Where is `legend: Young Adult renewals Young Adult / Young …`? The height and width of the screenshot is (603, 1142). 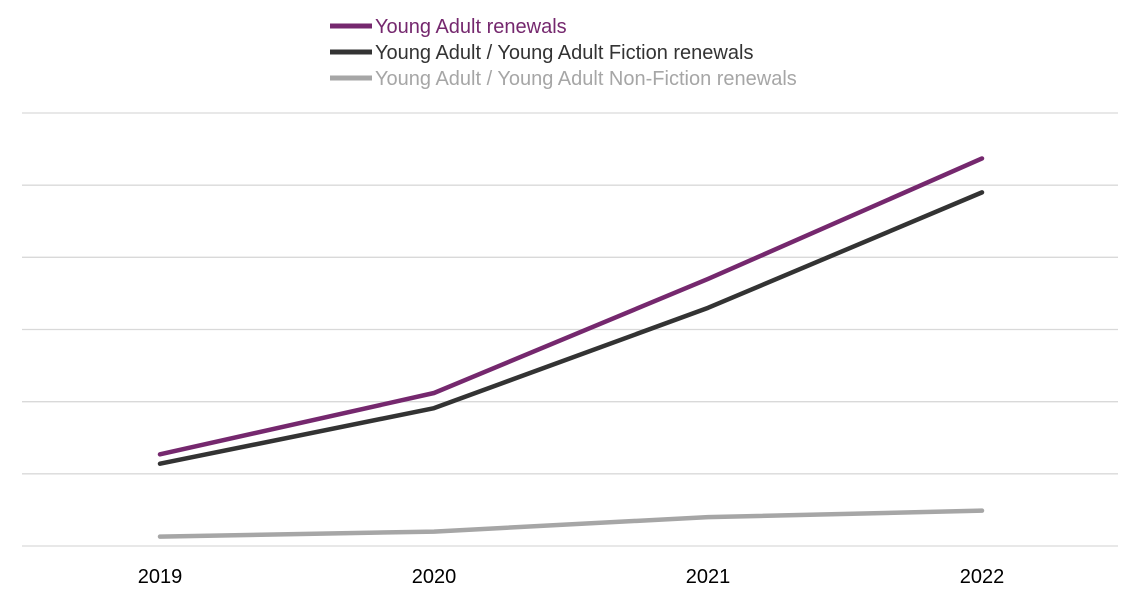 legend: Young Adult renewals Young Adult / Young … is located at coordinates (563, 53).